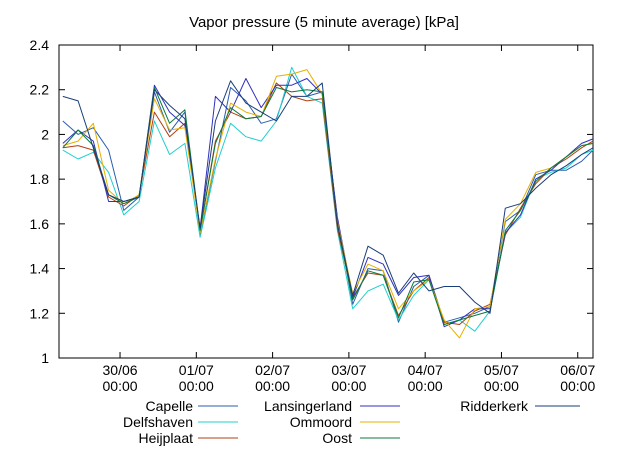 This screenshot has width=620, height=450. What do you see at coordinates (321, 422) in the screenshot?
I see `legend-label: Ommoord` at bounding box center [321, 422].